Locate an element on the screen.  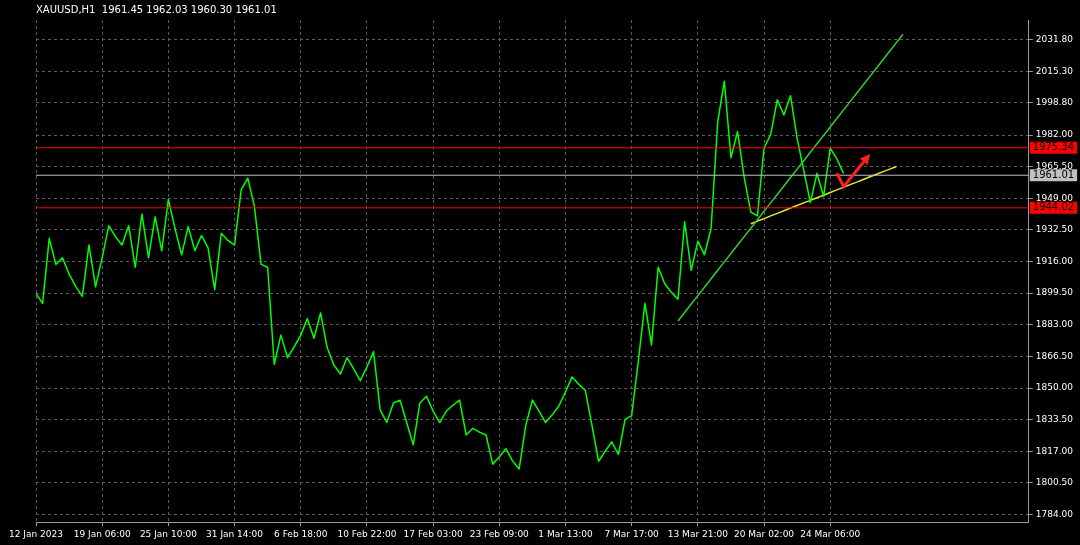
y-tick-label: 1899.50 is located at coordinates (1054, 292).